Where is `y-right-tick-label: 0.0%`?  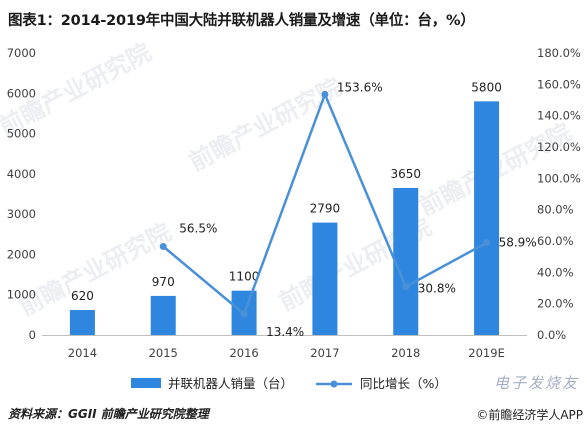
y-right-tick-label: 0.0% is located at coordinates (551, 335).